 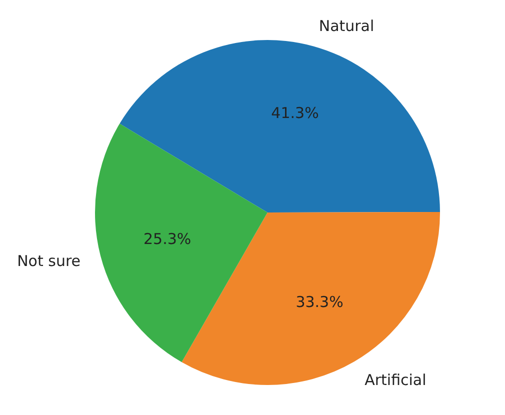 What do you see at coordinates (395, 379) in the screenshot?
I see `slice-label: Artificial` at bounding box center [395, 379].